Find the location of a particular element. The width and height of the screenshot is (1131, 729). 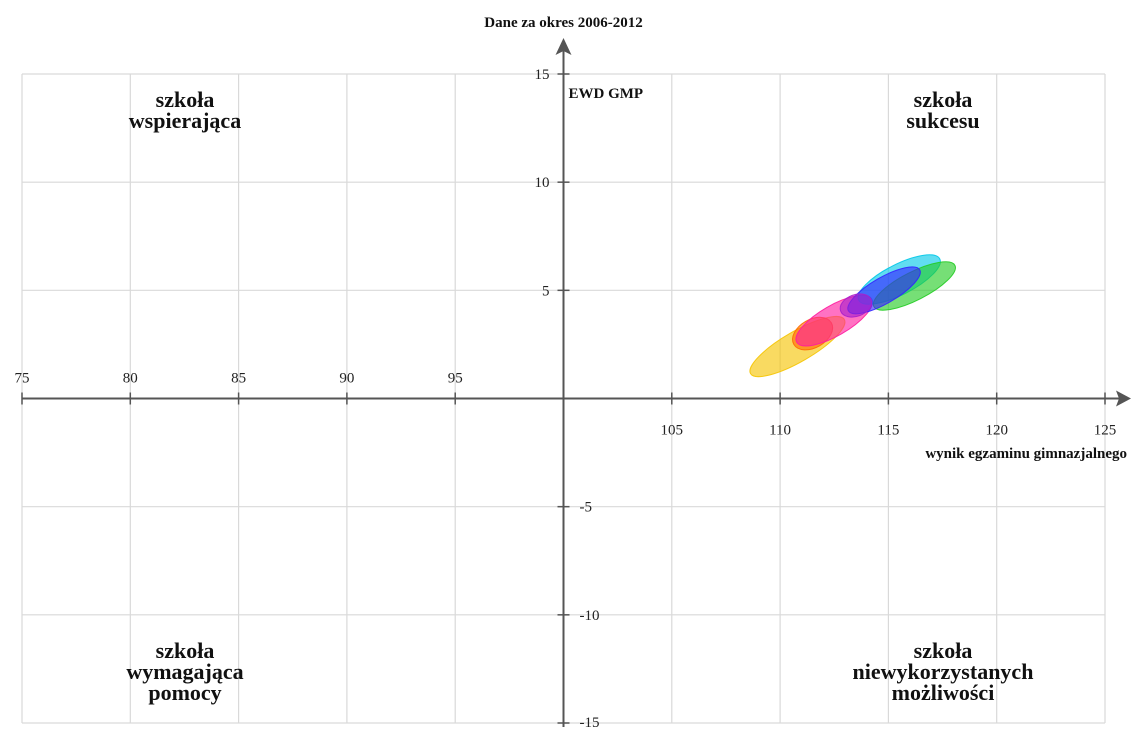

data-ellipses is located at coordinates (852, 316).